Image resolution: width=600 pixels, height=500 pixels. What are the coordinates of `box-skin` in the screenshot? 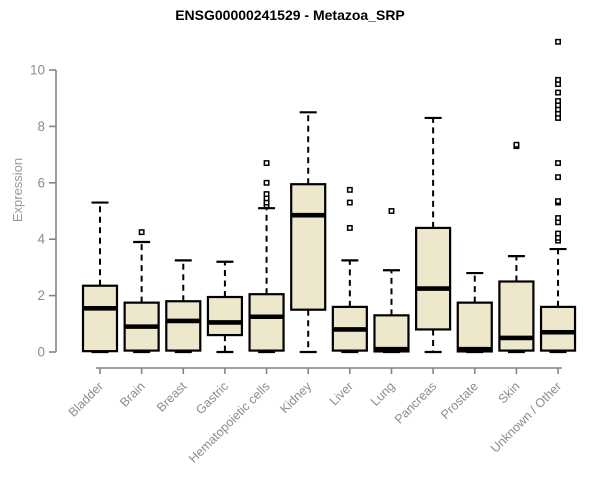 It's located at (516, 247).